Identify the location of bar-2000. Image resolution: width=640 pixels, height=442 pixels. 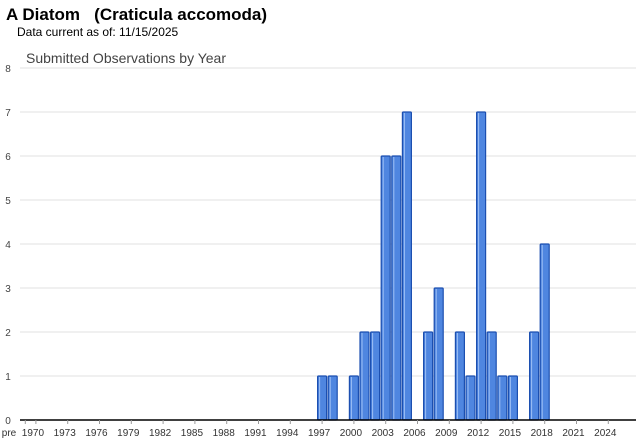
(353, 398).